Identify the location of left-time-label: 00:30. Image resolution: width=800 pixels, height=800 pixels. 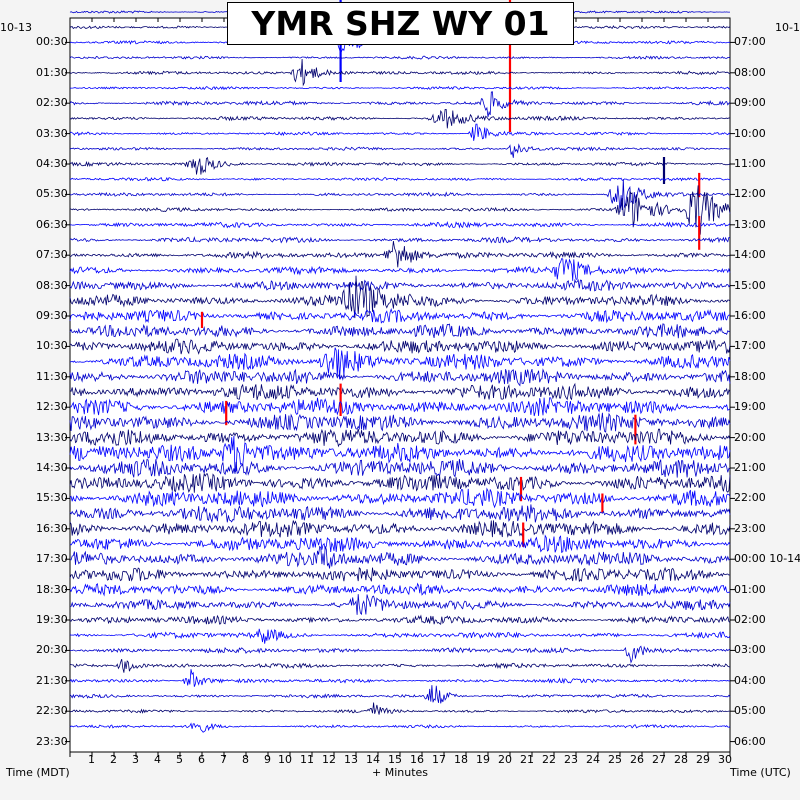
(52, 42).